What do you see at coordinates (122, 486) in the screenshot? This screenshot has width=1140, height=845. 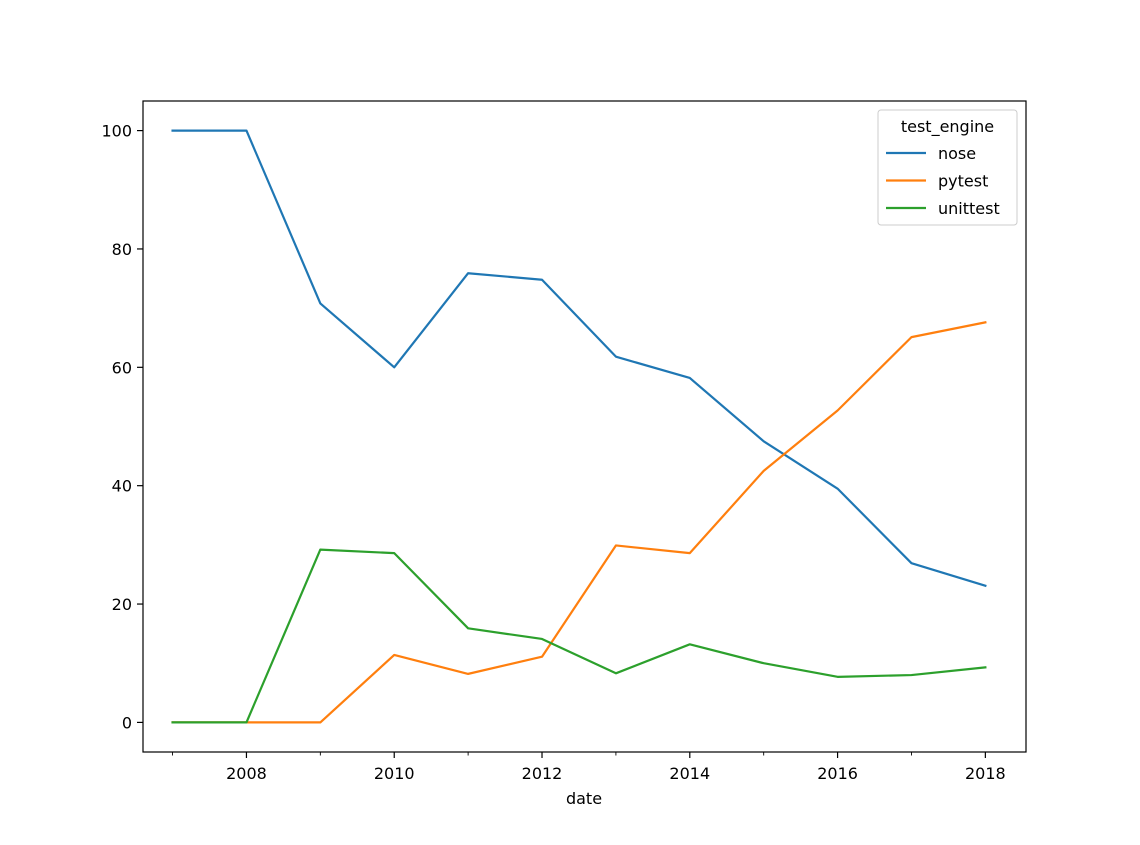 I see `y-tick-label: 40` at bounding box center [122, 486].